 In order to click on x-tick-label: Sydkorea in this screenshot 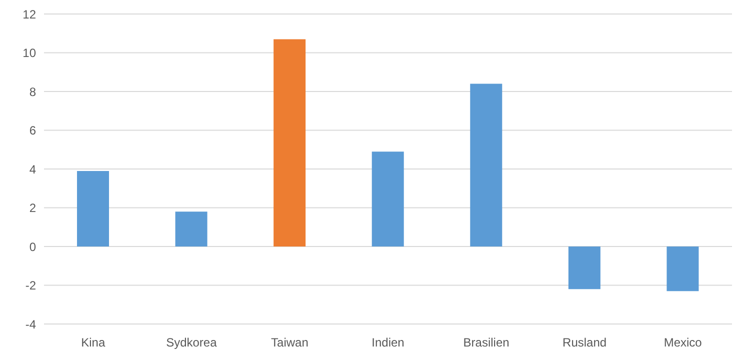, I will do `click(192, 343)`.